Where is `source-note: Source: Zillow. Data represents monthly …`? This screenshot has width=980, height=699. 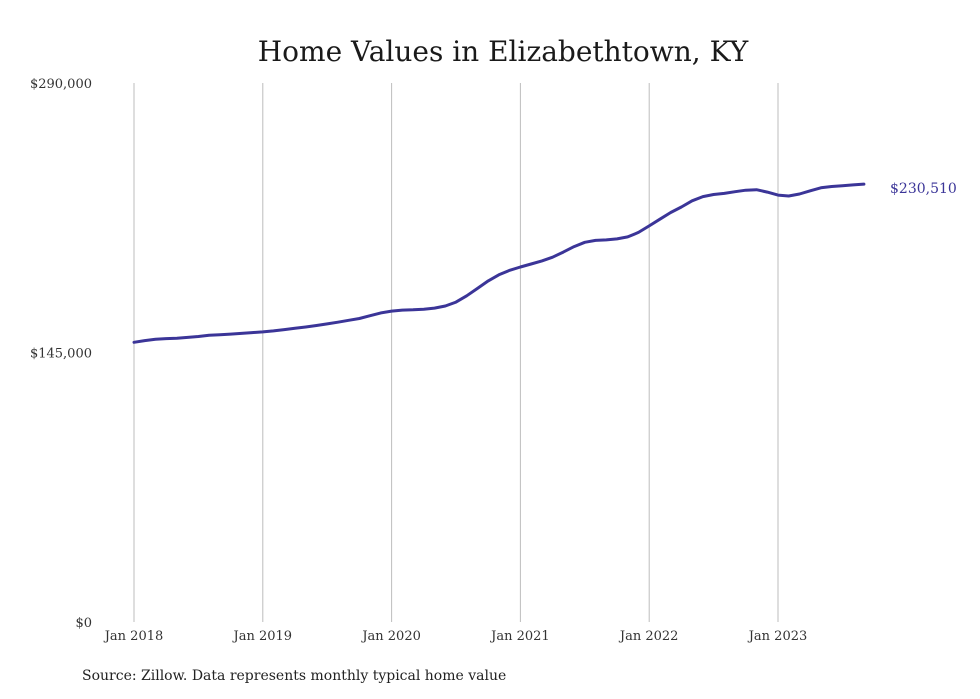
source-note: Source: Zillow. Data represents monthly … is located at coordinates (294, 676).